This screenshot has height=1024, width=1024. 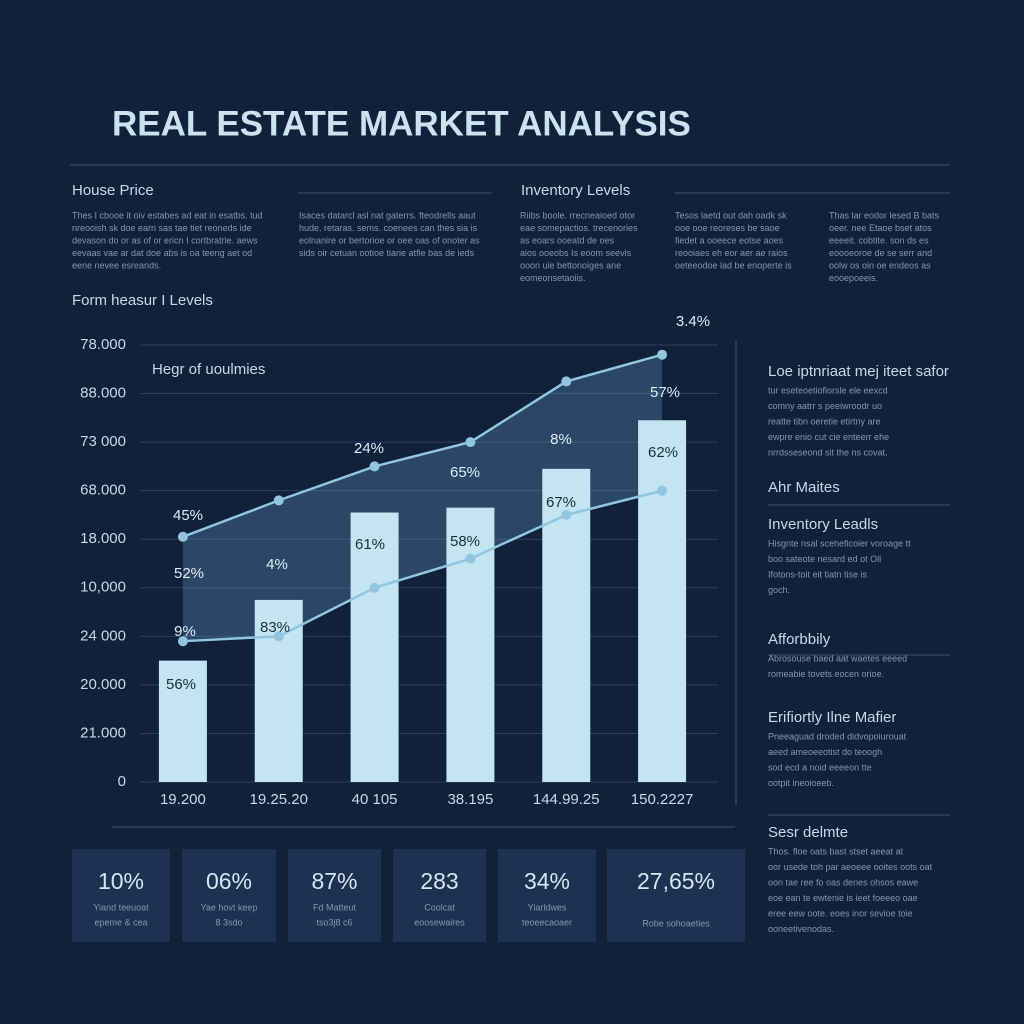 What do you see at coordinates (824, 421) in the screenshot?
I see `sidebar-line: reatte tibn oeretie etirtny are` at bounding box center [824, 421].